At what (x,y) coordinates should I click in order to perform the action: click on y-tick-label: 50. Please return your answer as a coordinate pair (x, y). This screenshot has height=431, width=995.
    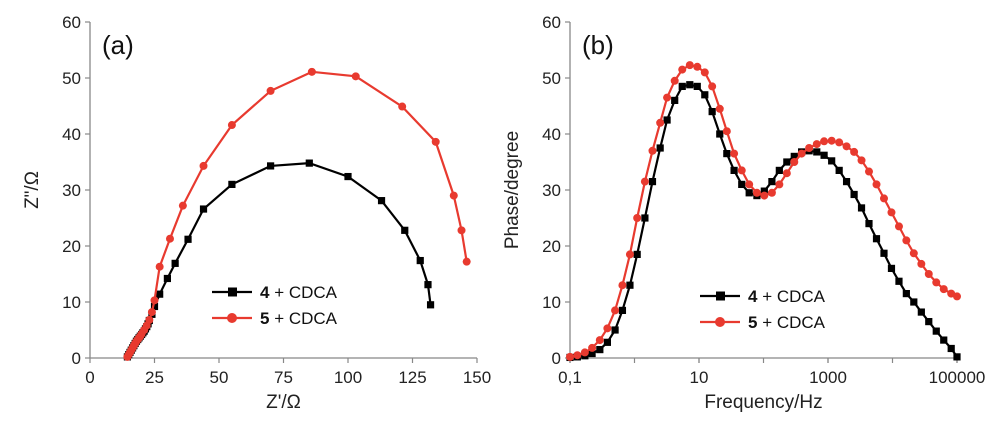
    Looking at the image, I should click on (551, 78).